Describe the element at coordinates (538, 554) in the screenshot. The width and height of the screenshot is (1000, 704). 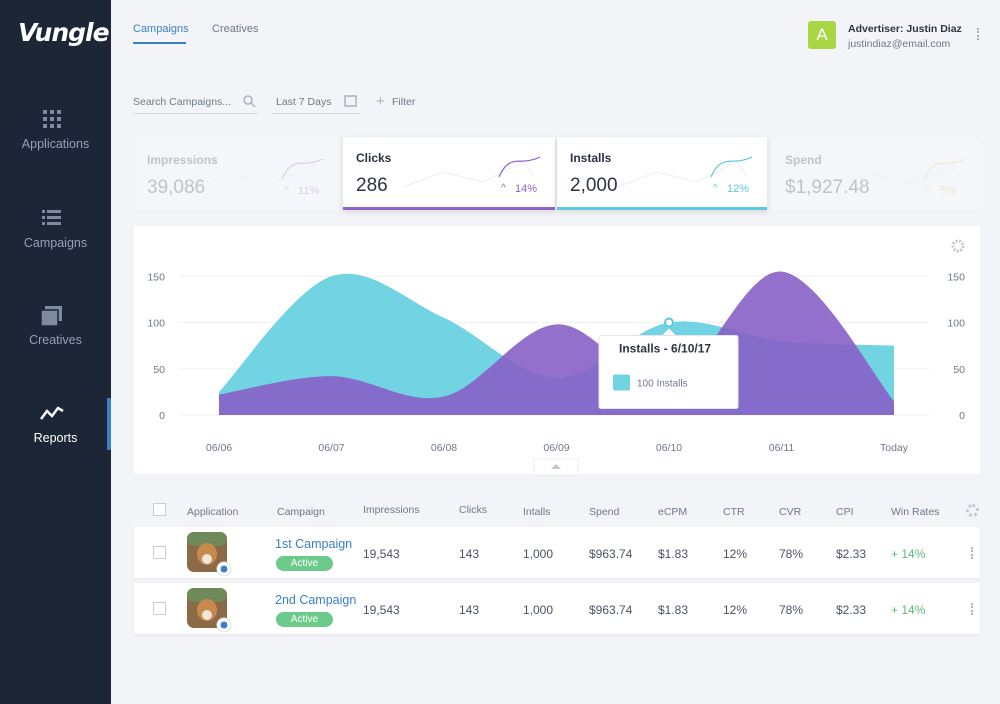
I see `table-cell: 1,000` at that location.